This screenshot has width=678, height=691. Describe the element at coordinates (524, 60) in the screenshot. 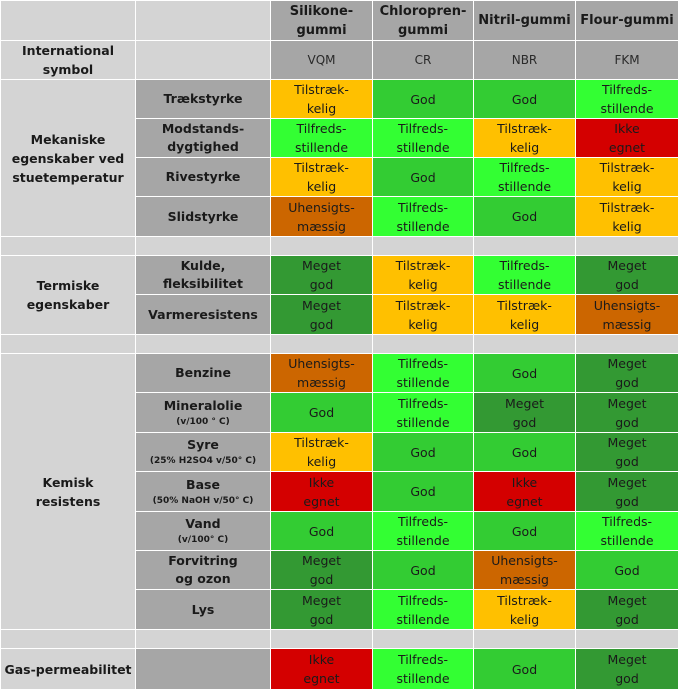

I see `symbol-text: NBR` at that location.